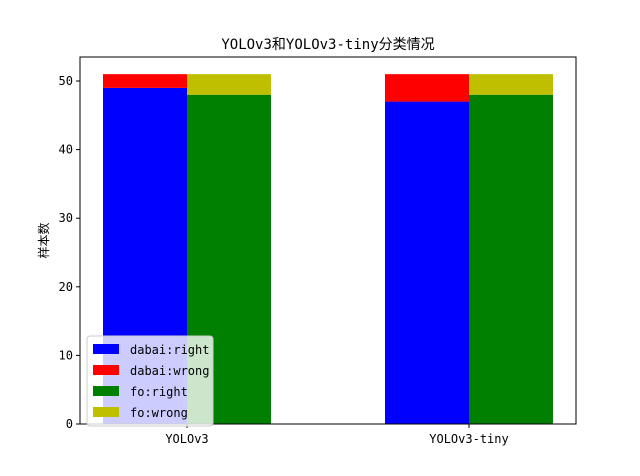 This screenshot has height=476, width=640. I want to click on y-tick-label: 40, so click(66, 150).